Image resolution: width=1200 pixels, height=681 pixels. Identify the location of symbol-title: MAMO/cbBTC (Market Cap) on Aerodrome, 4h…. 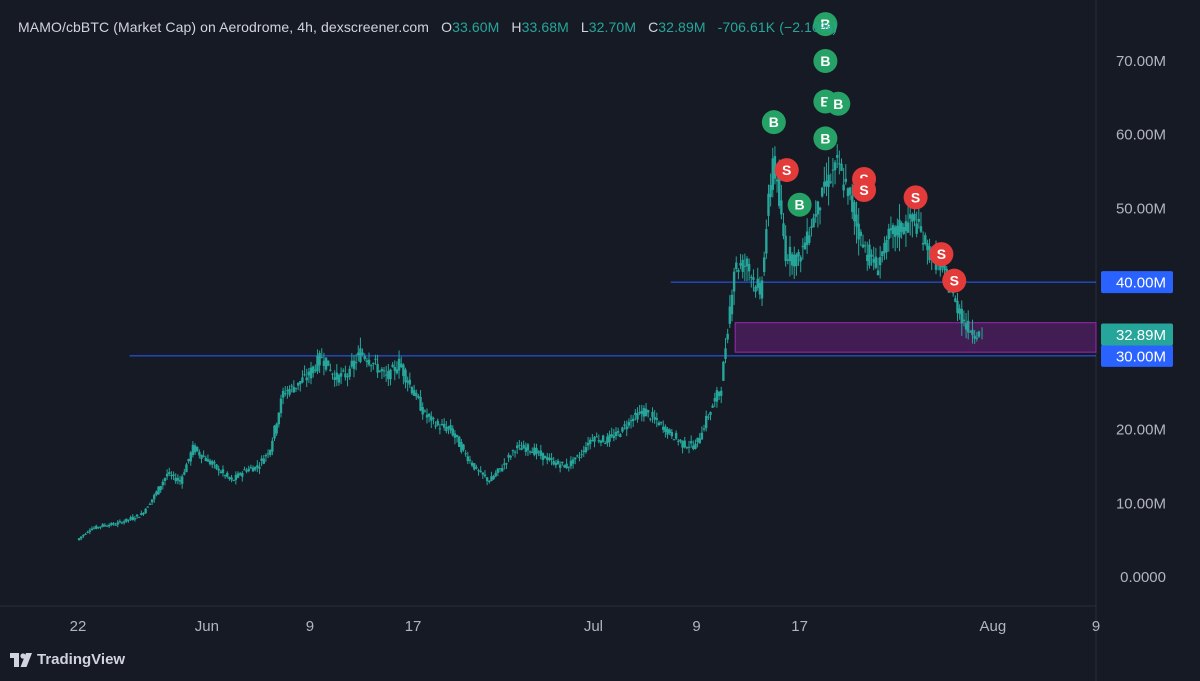
(224, 27).